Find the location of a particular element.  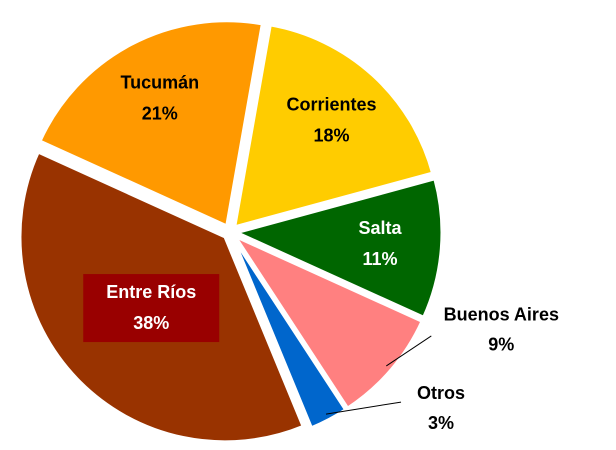

slice-percent: 21% is located at coordinates (160, 114).